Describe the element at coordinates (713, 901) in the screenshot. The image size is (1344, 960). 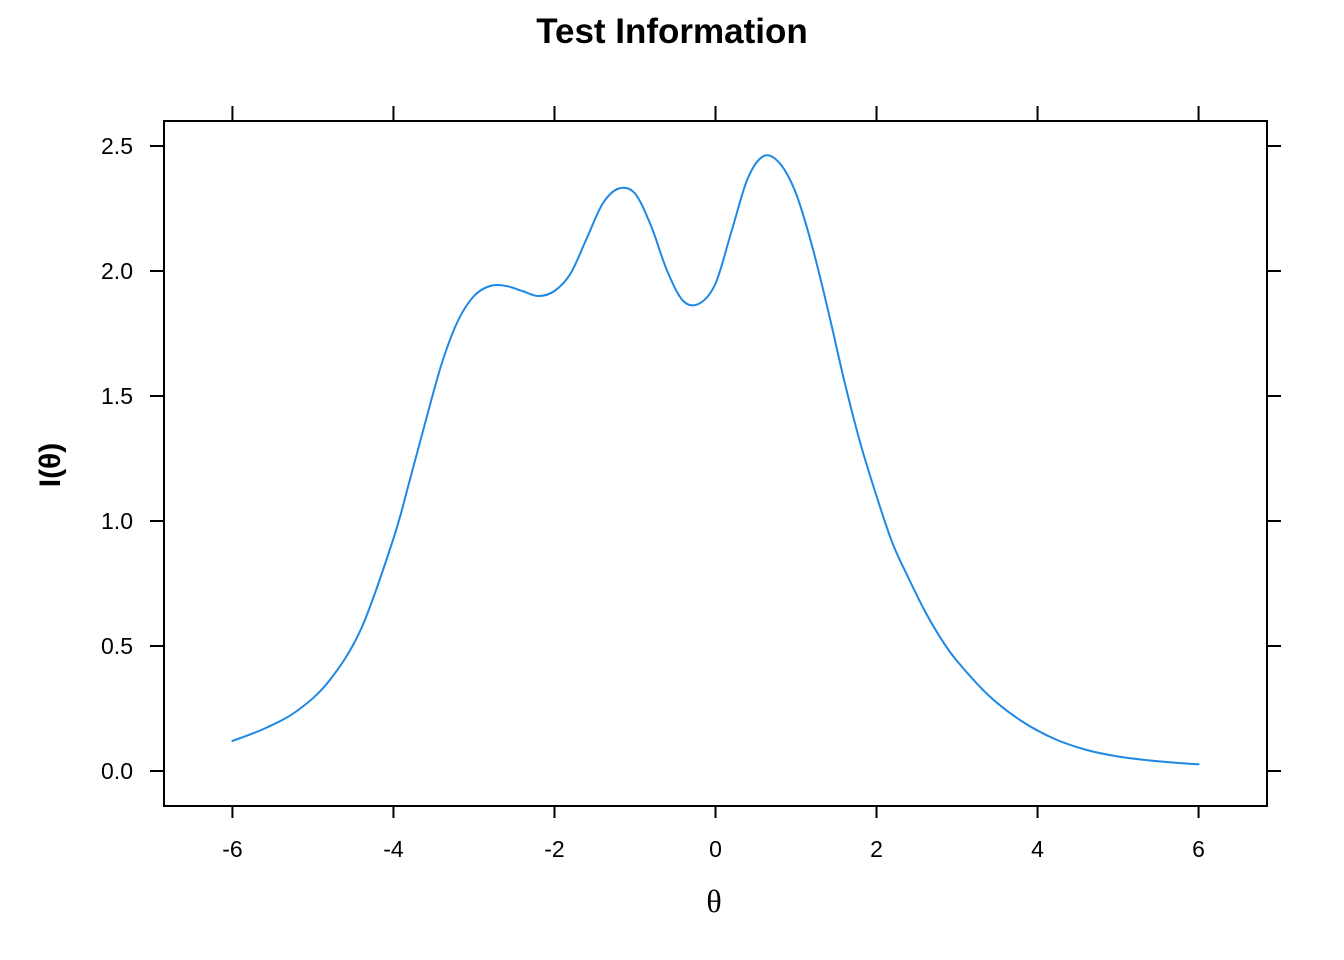
I see `x-axis-label: θ` at that location.